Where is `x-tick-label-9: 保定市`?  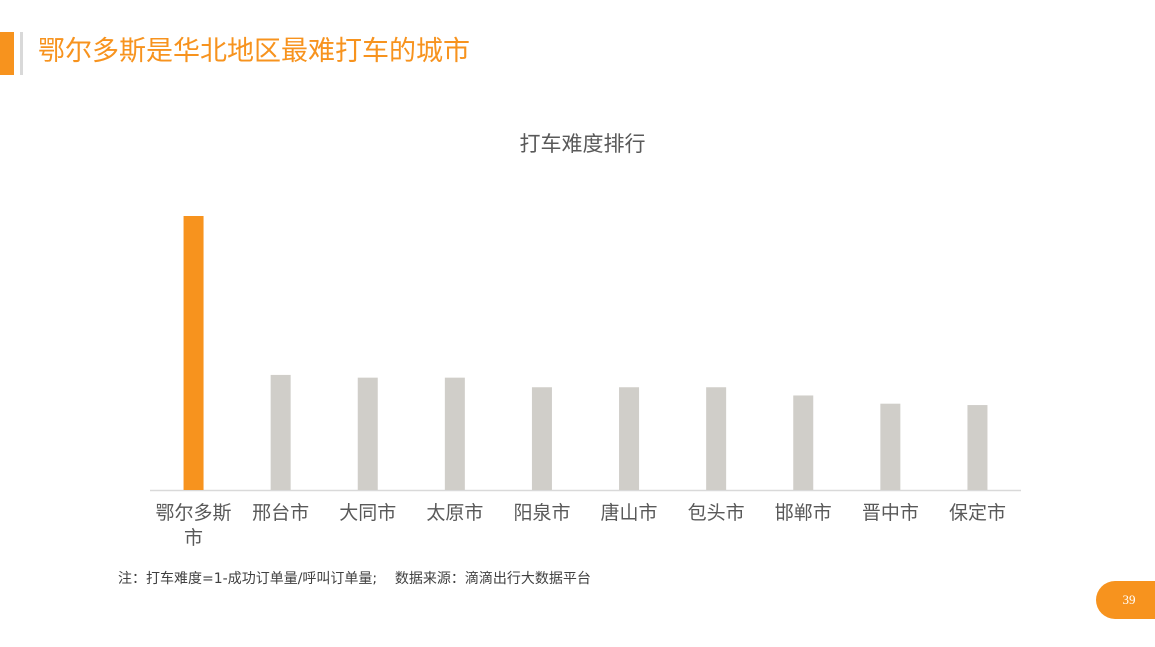
x-tick-label-9: 保定市 is located at coordinates (977, 513).